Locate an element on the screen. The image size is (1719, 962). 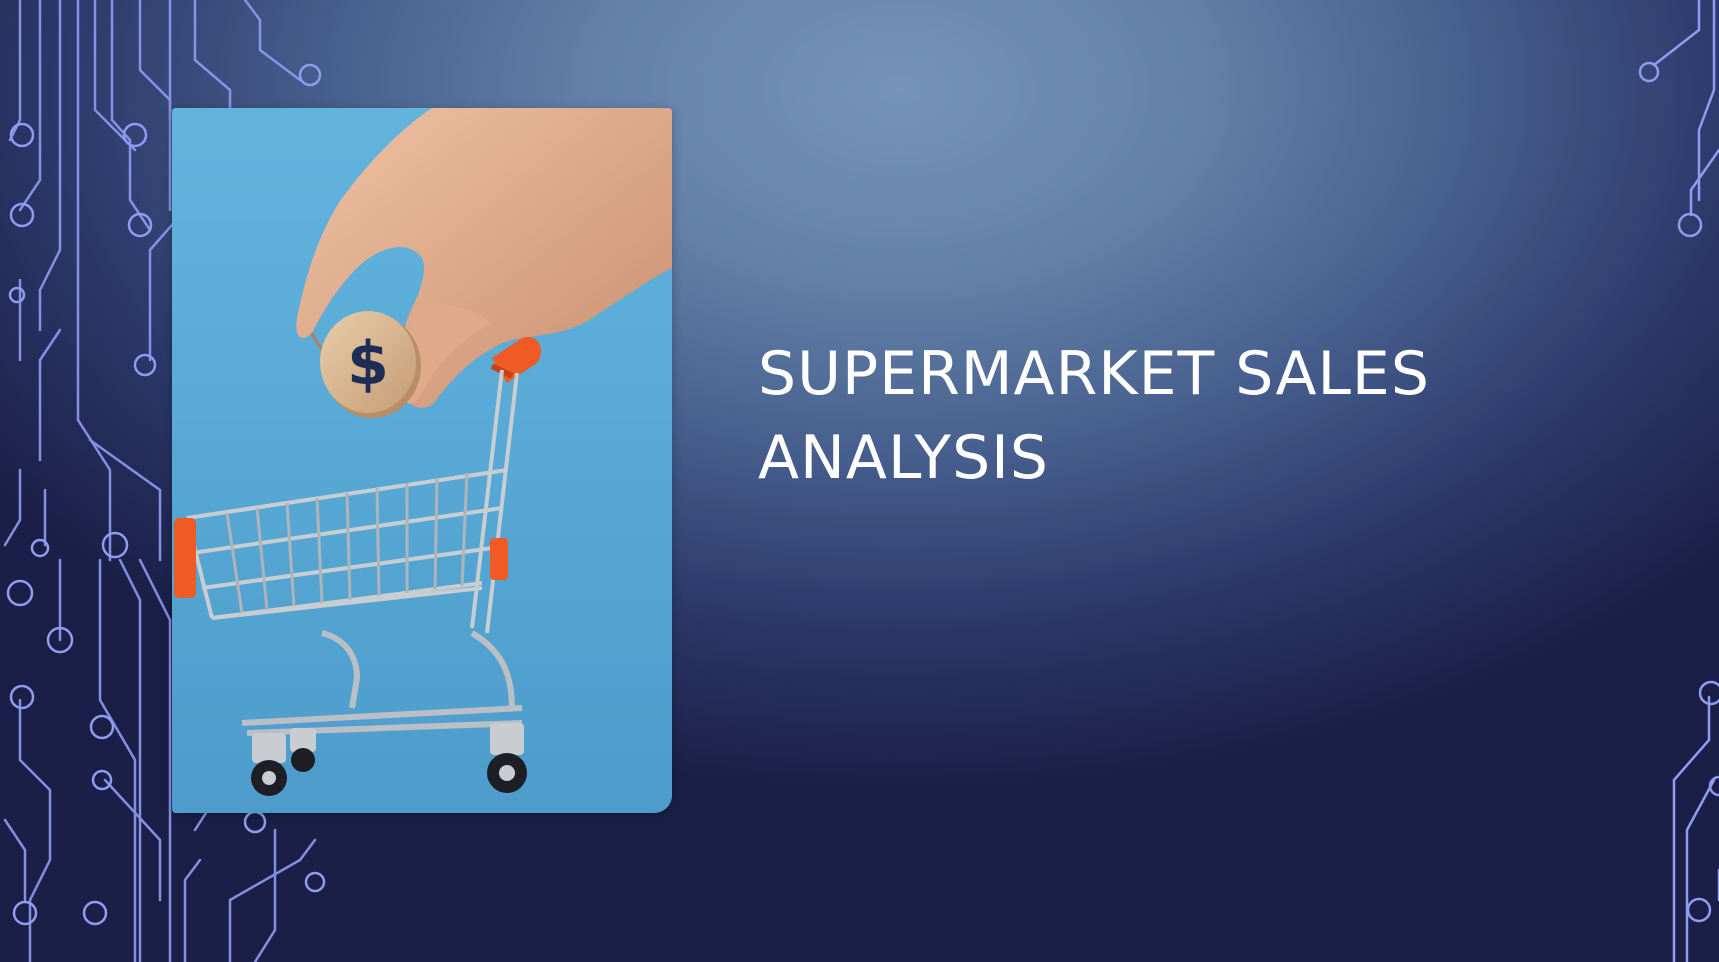
dollar-coin-icon: $ is located at coordinates (370, 364).